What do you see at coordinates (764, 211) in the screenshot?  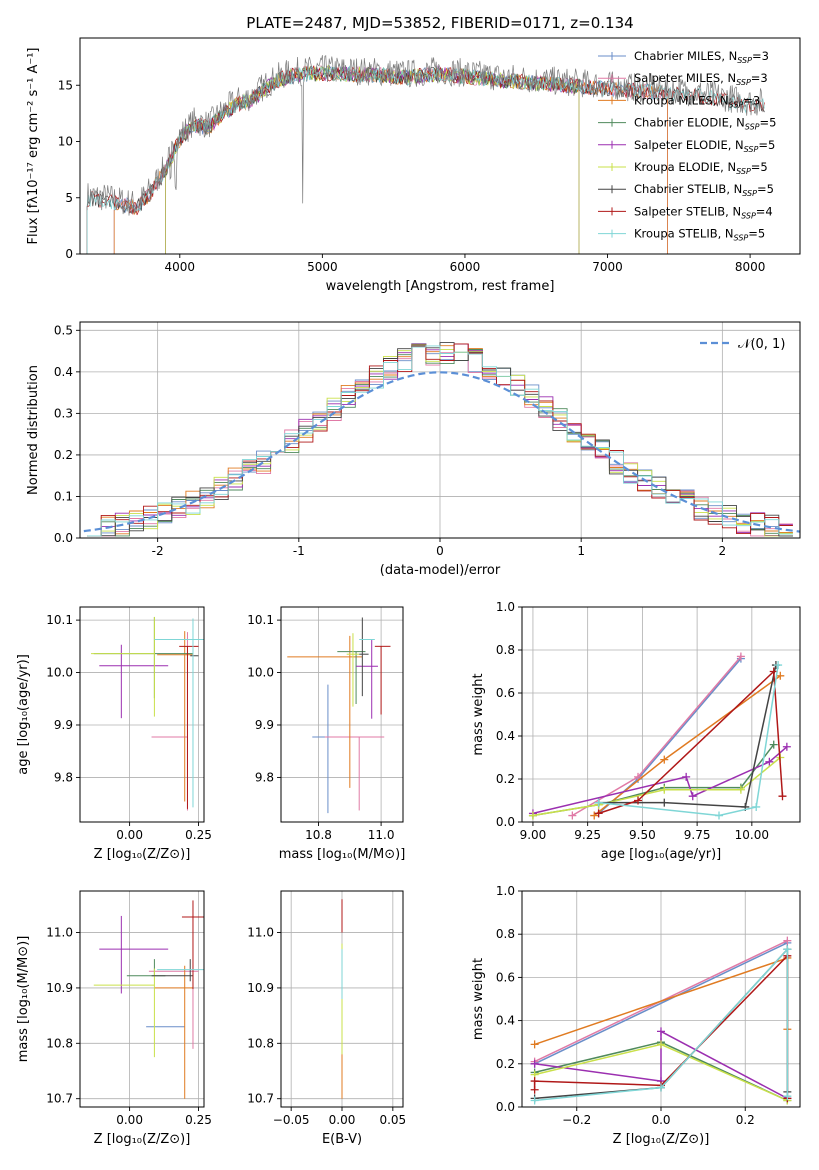 I see `legend-label-tail: =4` at bounding box center [764, 211].